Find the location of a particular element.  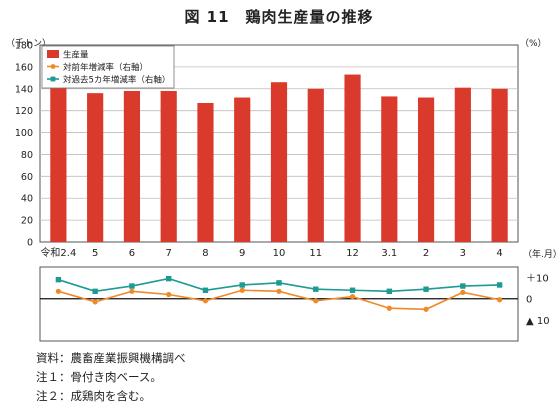

x-tick-label: 11 is located at coordinates (315, 253).